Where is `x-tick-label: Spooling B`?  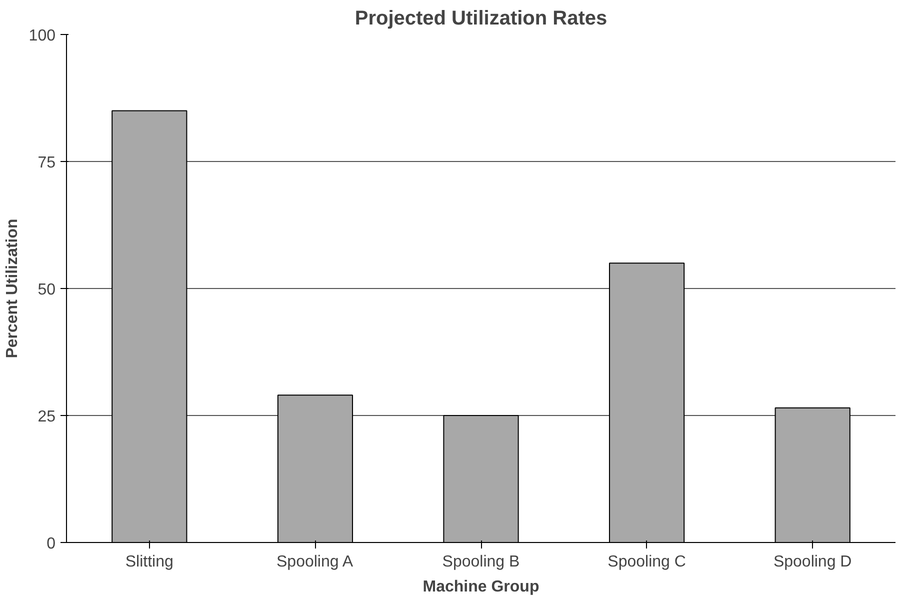
x-tick-label: Spooling B is located at coordinates (481, 562).